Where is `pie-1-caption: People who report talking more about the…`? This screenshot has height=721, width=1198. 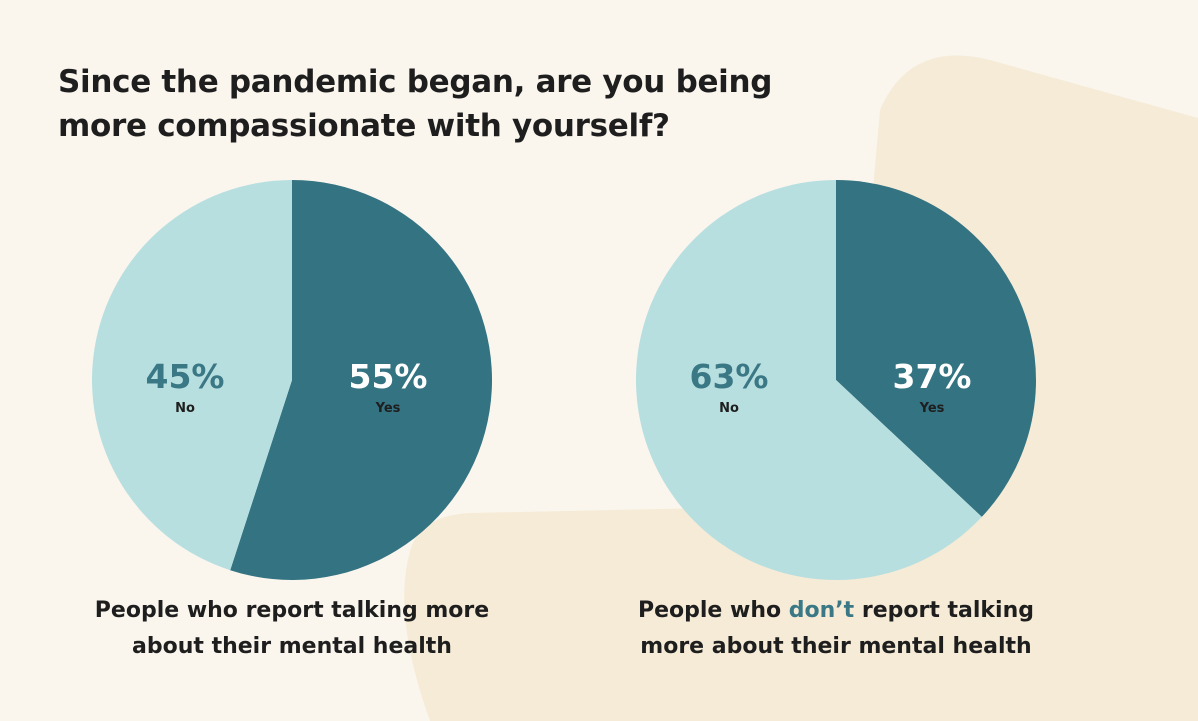 pie-1-caption: People who report talking more about the… is located at coordinates (292, 629).